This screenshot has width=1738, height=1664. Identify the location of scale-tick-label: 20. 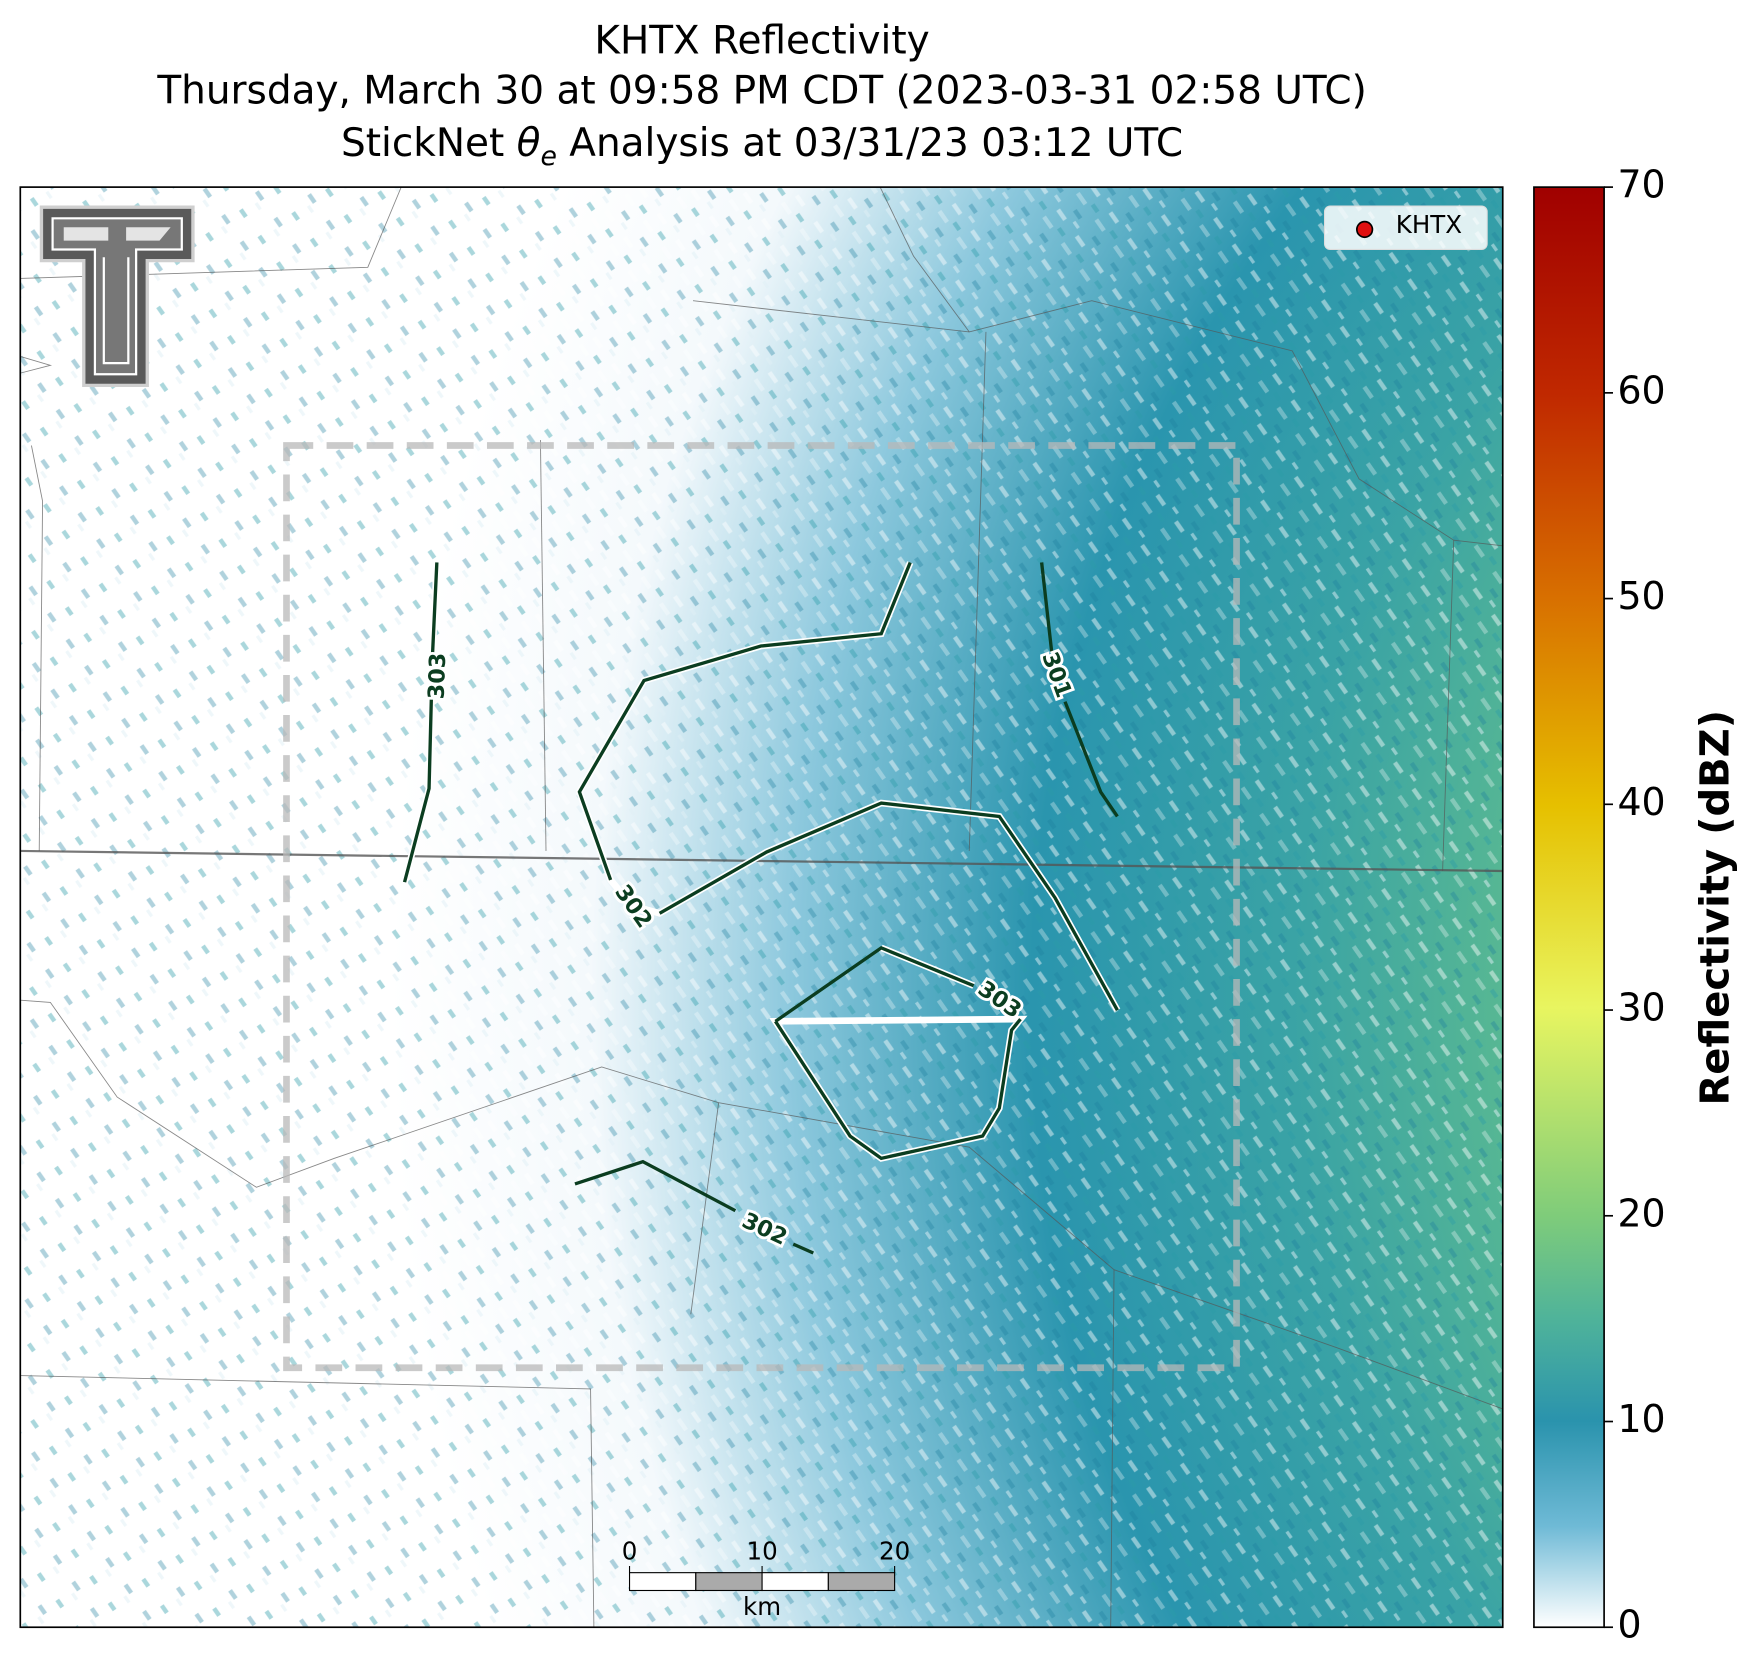
(894, 1550).